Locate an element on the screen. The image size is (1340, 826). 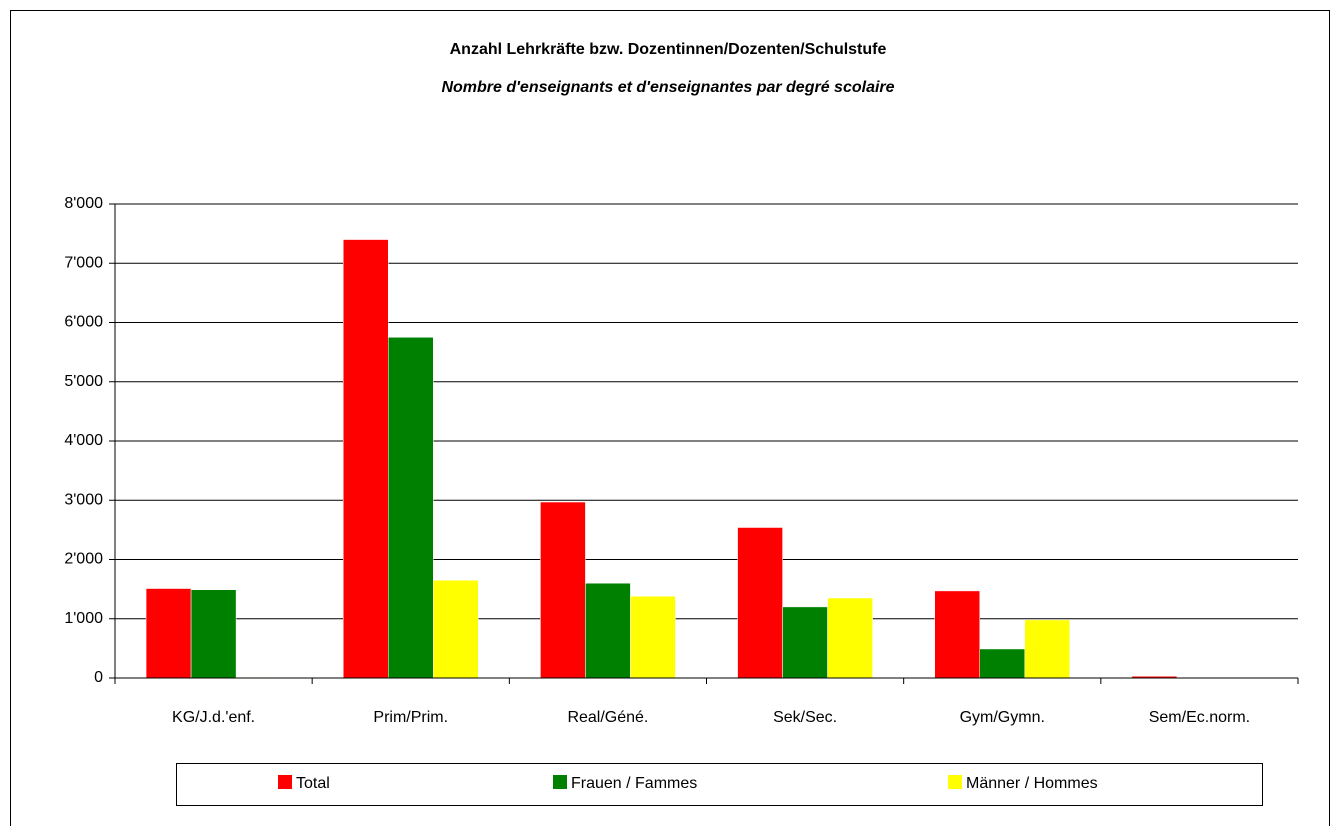
y-tick-label: 1'000 is located at coordinates (83, 618).